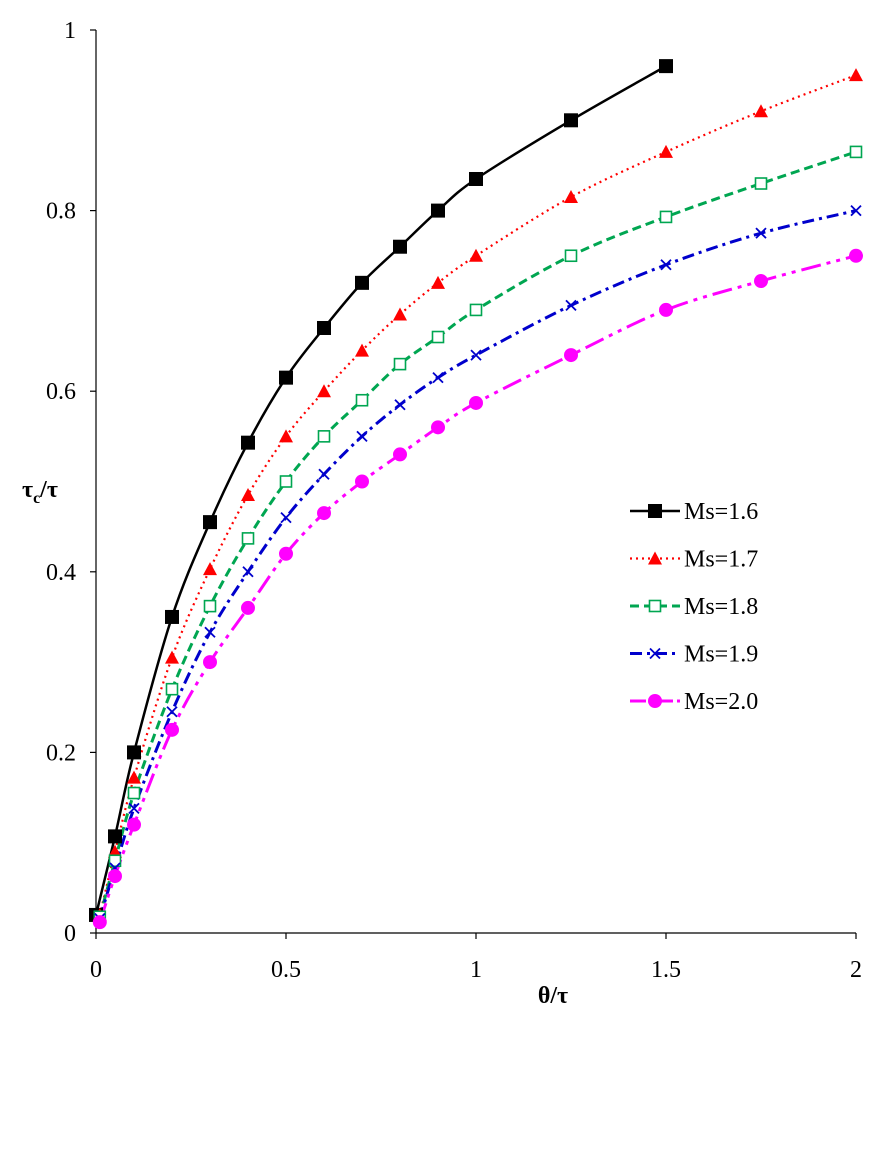 Image resolution: width=870 pixels, height=1164 pixels. Describe the element at coordinates (70, 934) in the screenshot. I see `y-tick-label: 0` at that location.